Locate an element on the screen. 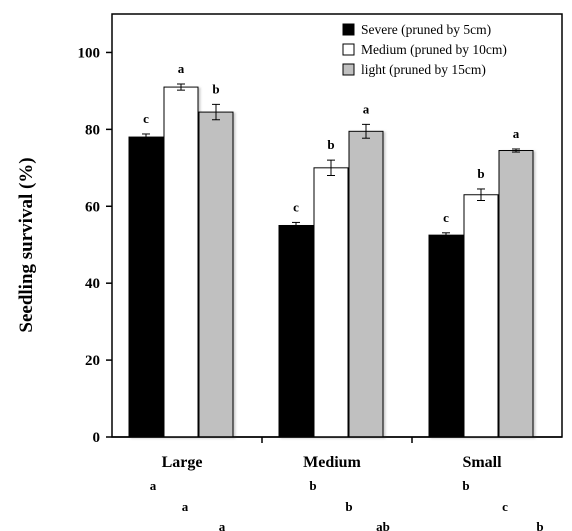  category-letter: c is located at coordinates (505, 506).